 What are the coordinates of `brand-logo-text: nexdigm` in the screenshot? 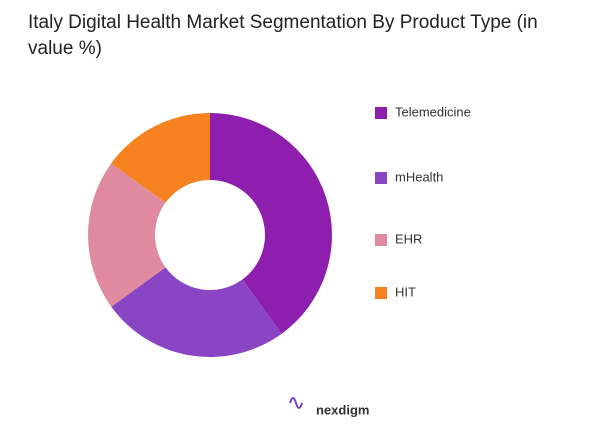 It's located at (342, 409).